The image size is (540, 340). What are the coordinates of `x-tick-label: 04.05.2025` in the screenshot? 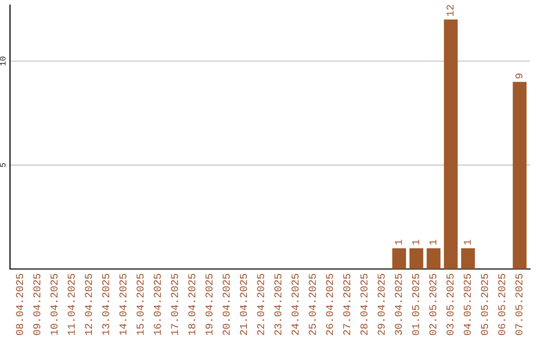 It's located at (467, 305).